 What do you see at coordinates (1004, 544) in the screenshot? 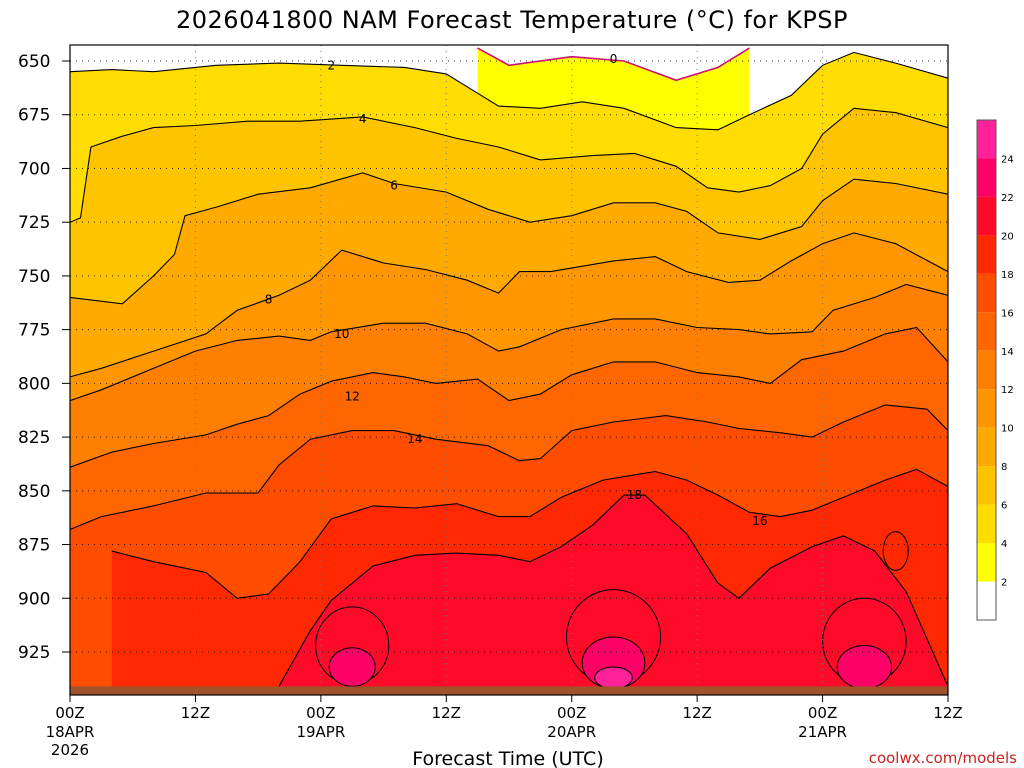
I see `colorbar-label-4: 4` at bounding box center [1004, 544].